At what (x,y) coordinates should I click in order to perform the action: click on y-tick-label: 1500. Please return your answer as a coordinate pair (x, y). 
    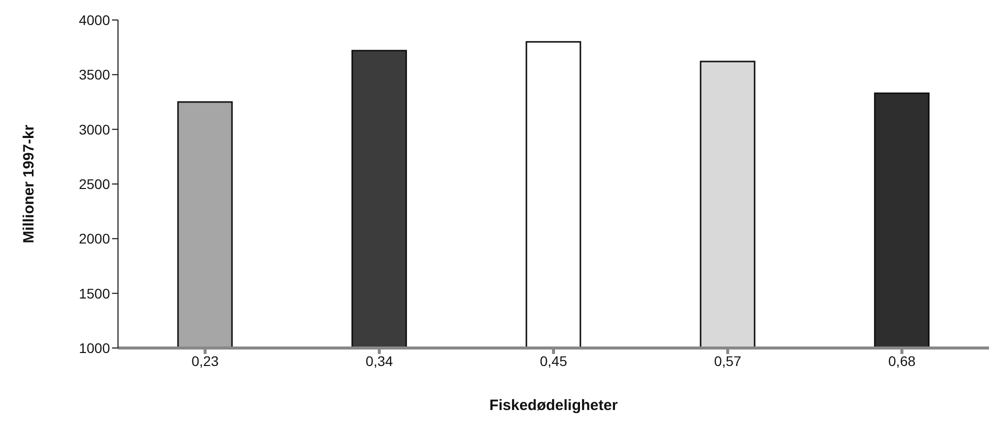
    Looking at the image, I should click on (94, 293).